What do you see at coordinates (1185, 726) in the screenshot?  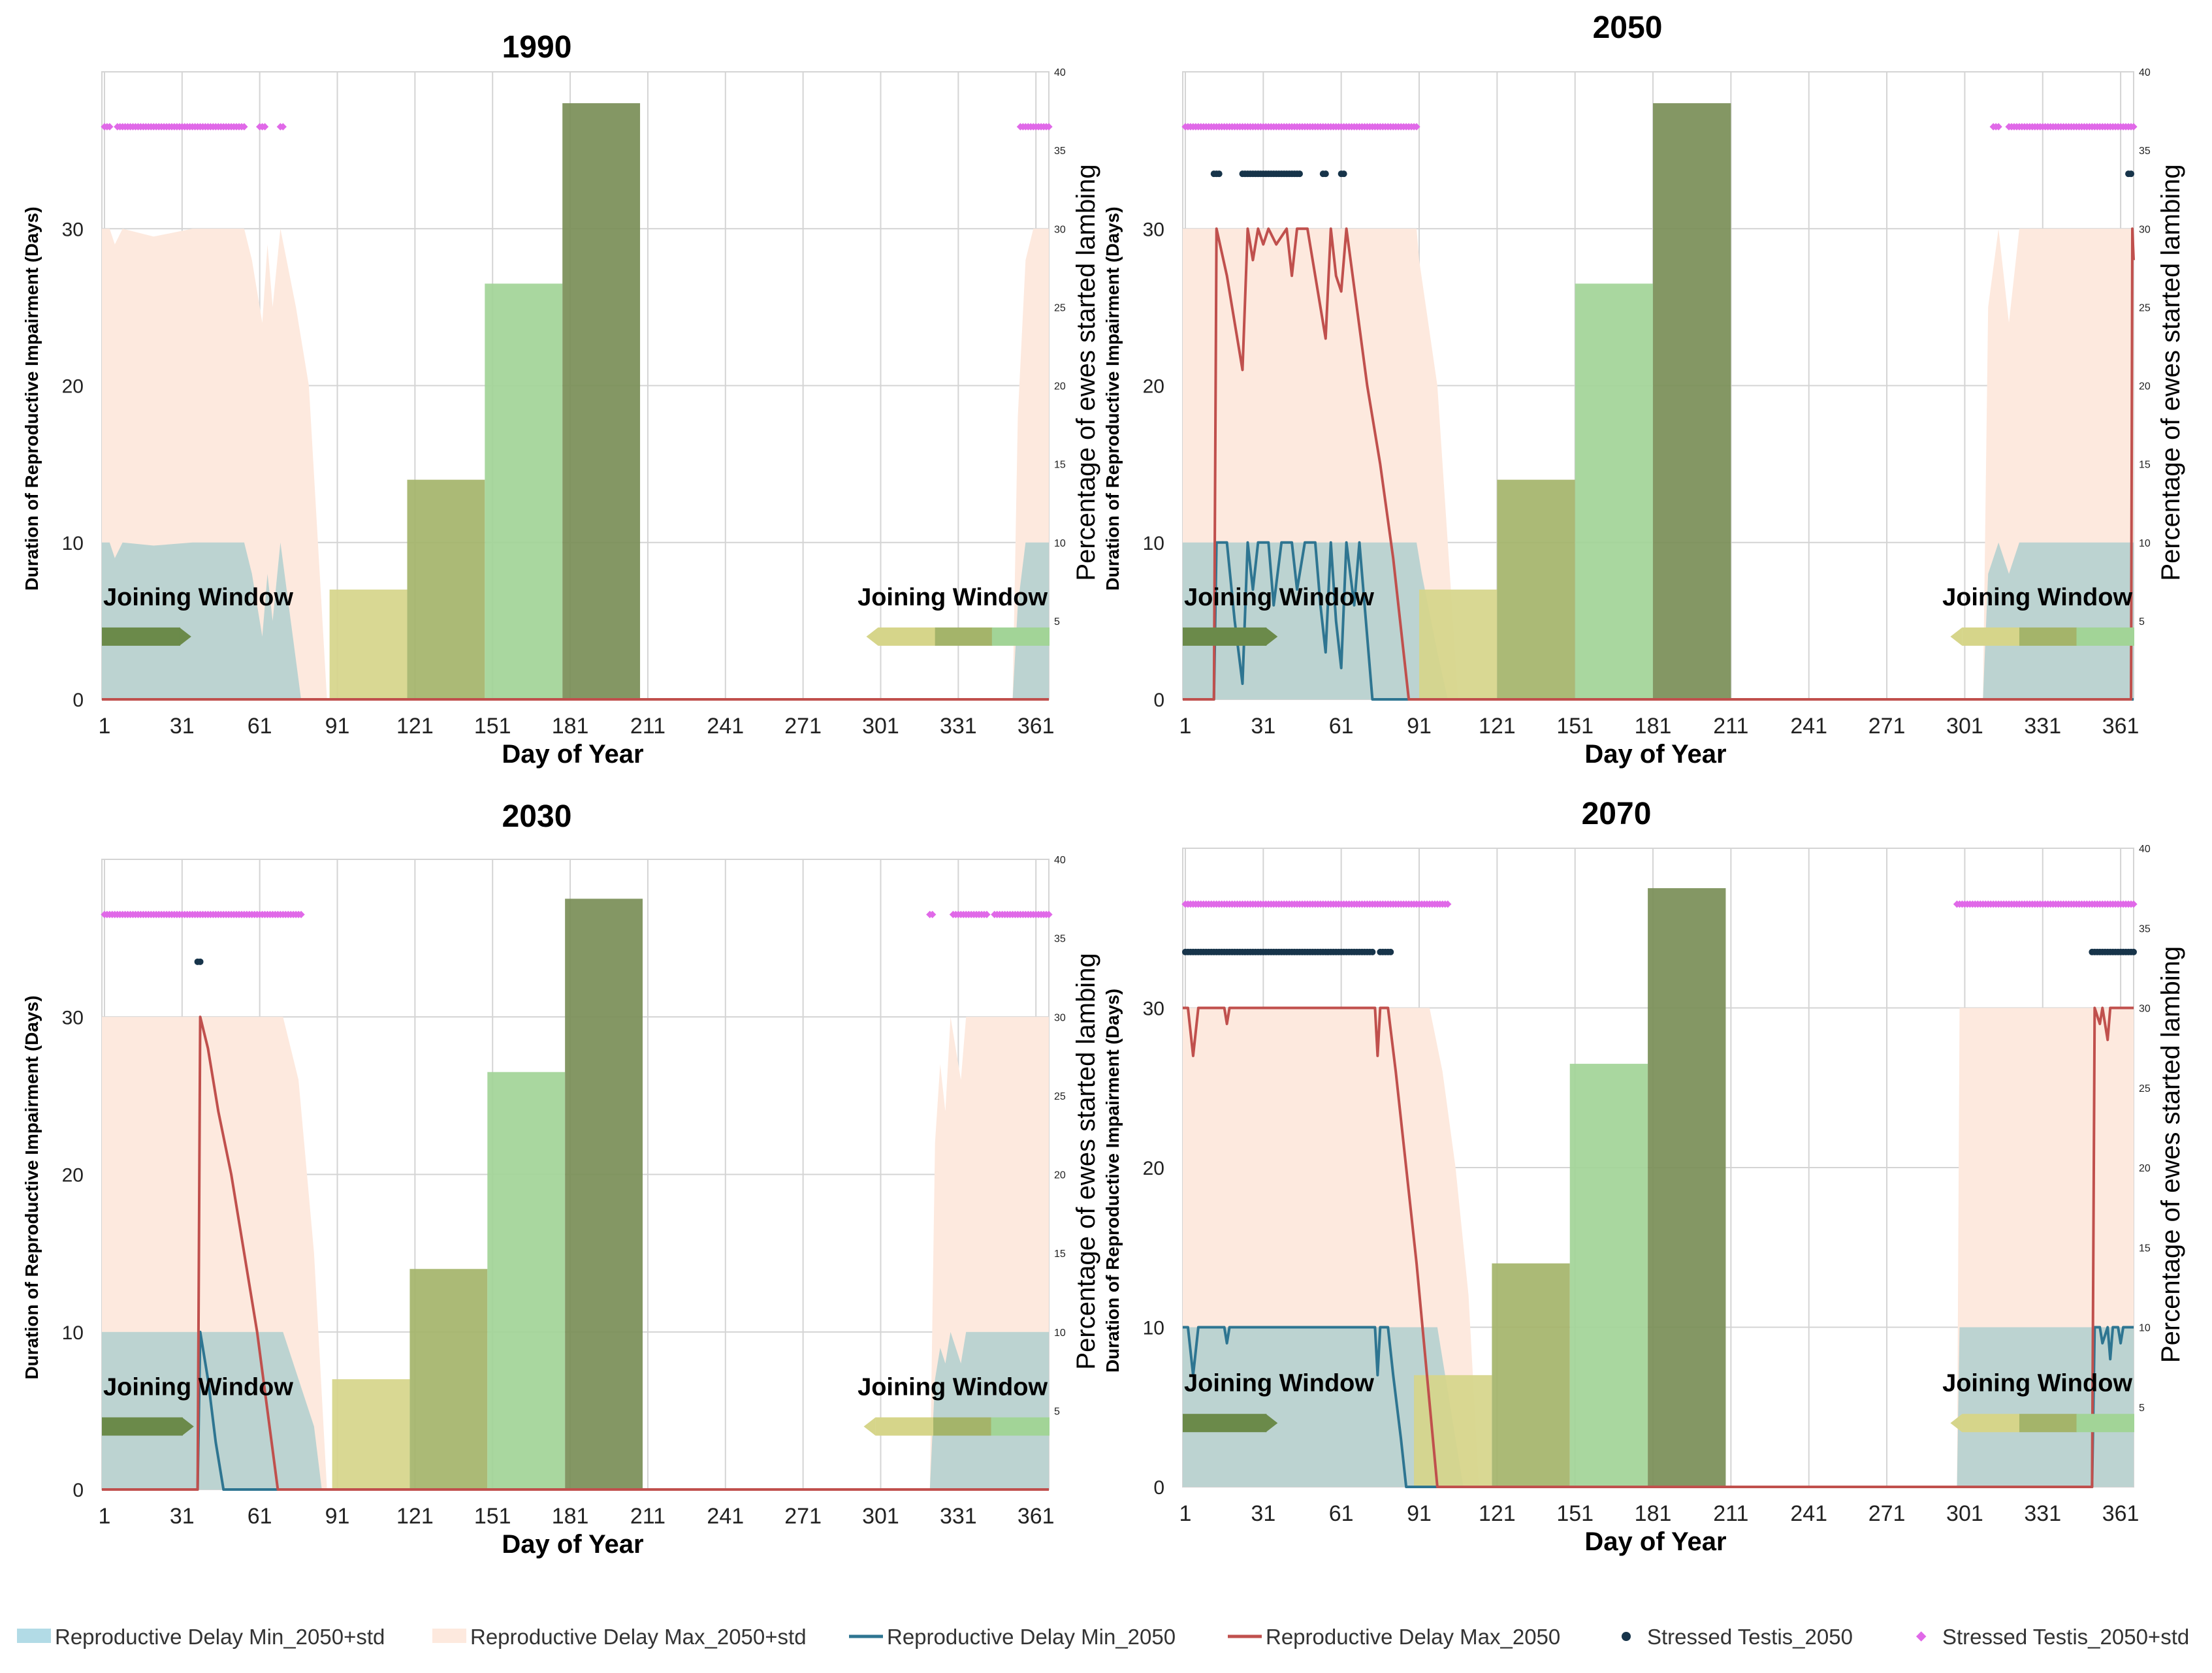 I see `x-tick-label: 1` at bounding box center [1185, 726].